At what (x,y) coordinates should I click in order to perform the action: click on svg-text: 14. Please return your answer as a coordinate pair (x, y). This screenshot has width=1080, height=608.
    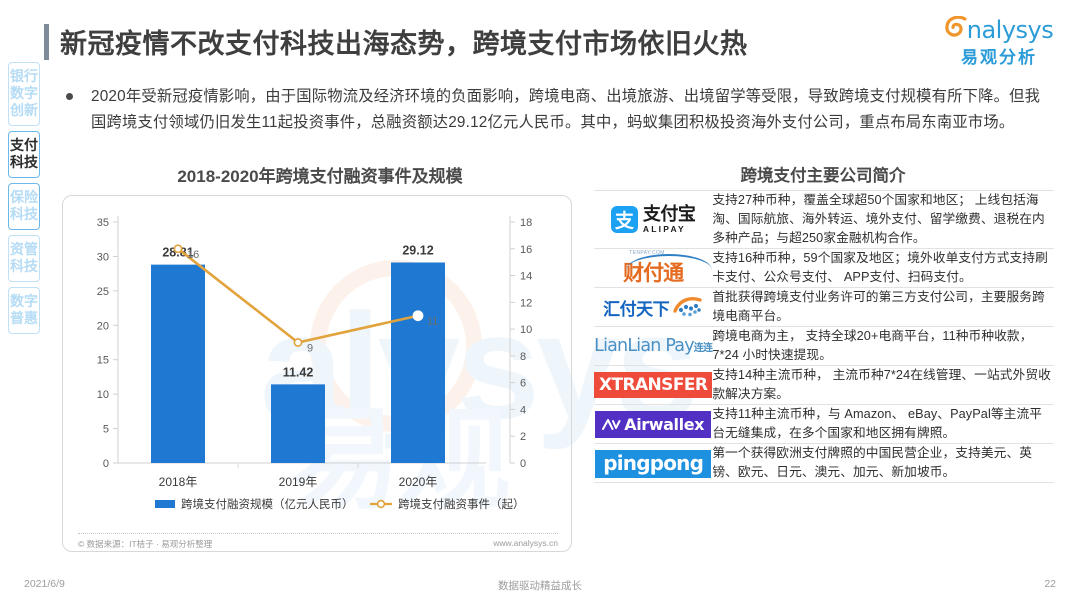
    Looking at the image, I should click on (526, 277).